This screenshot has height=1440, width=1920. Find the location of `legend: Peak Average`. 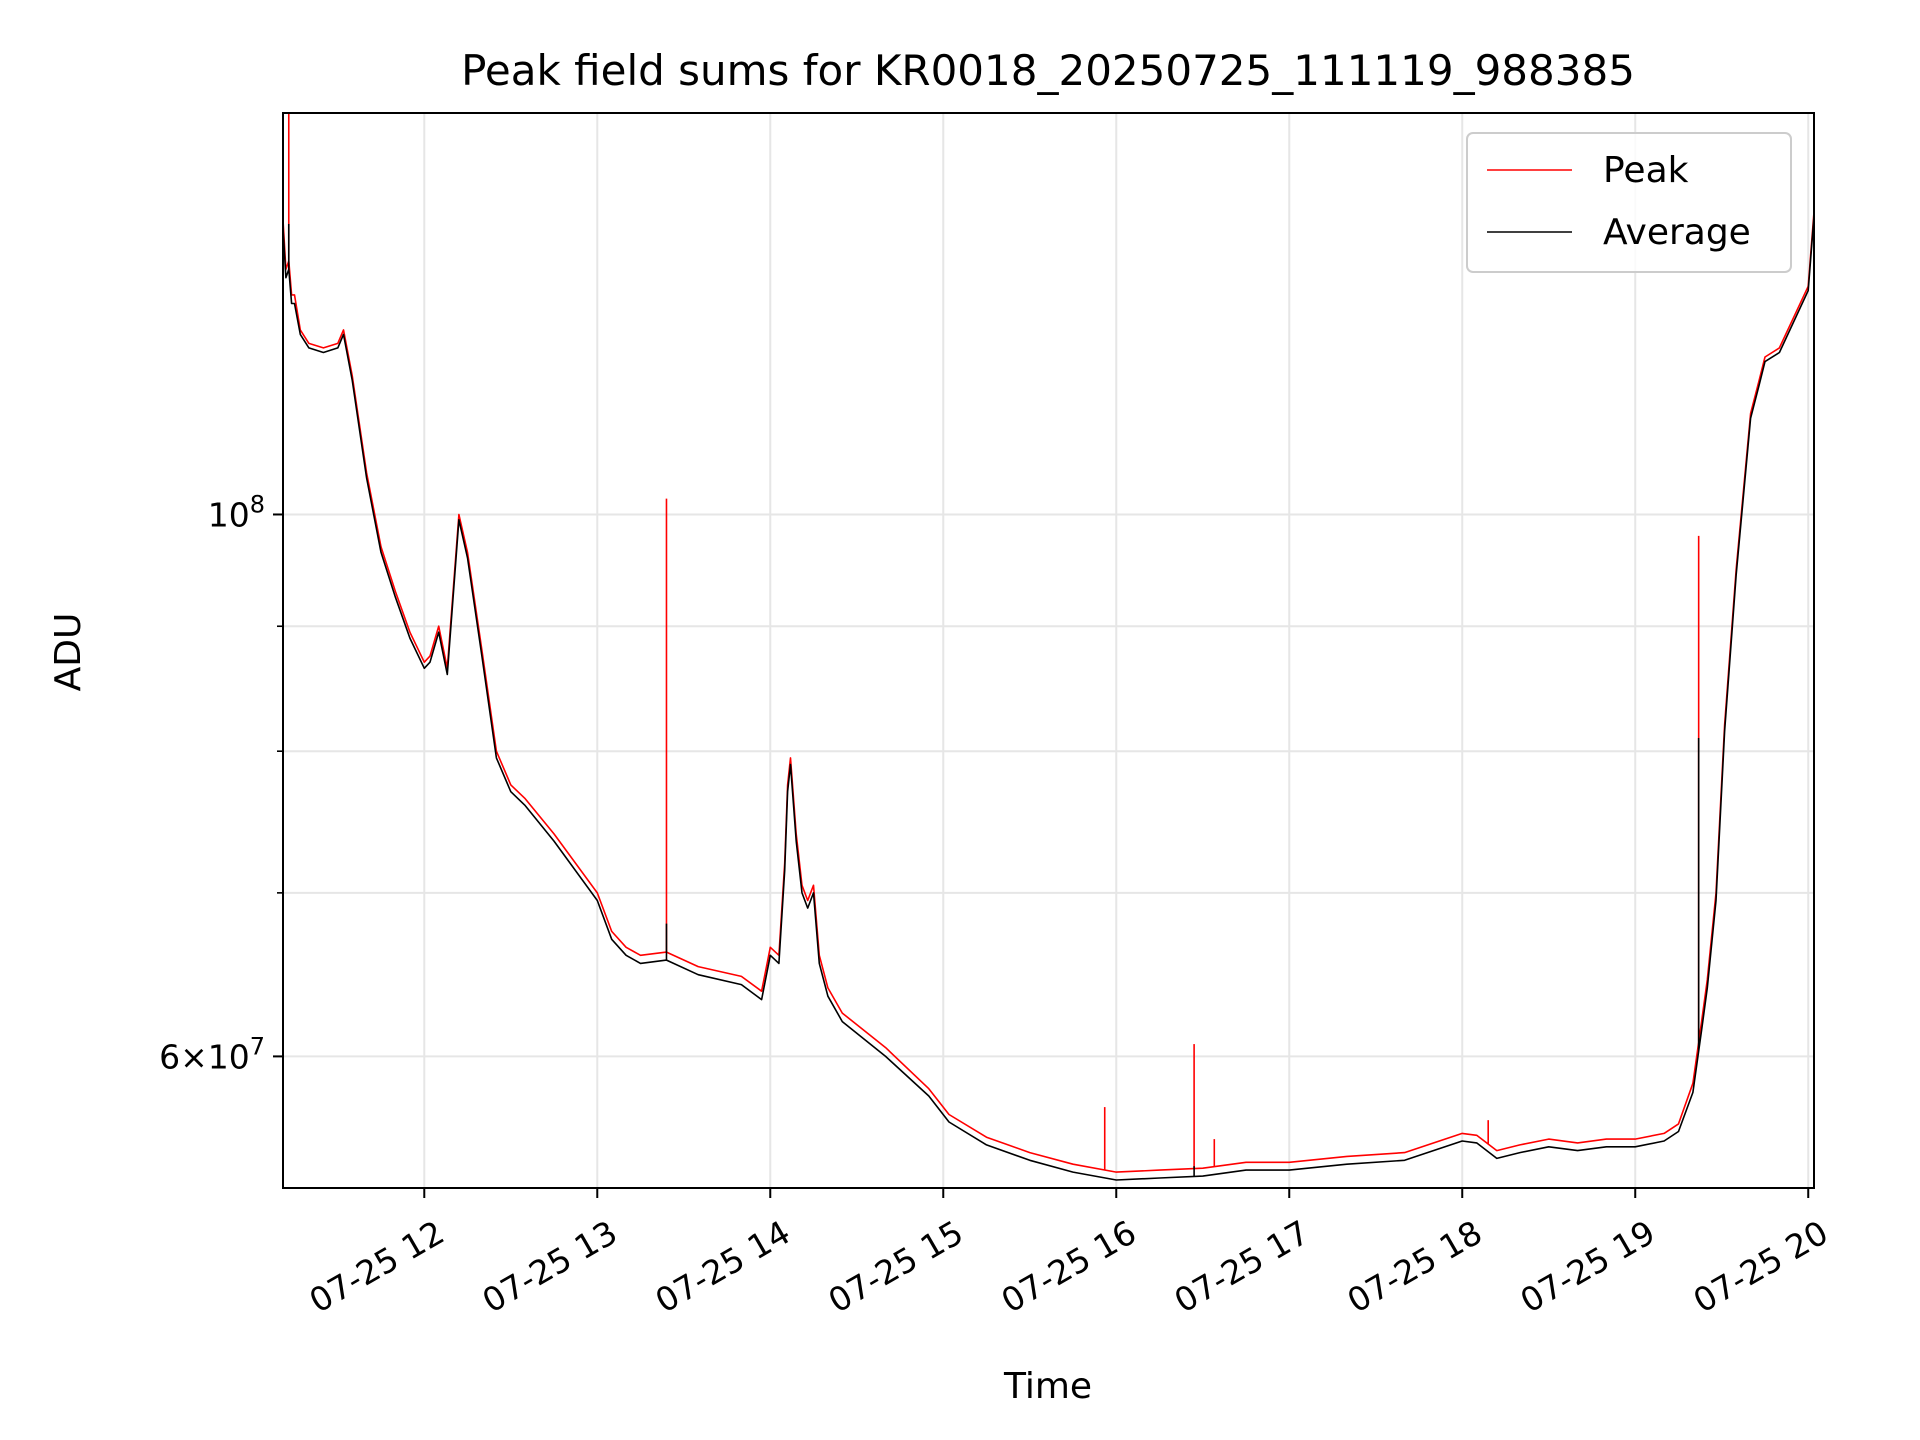

legend: Peak Average is located at coordinates (1629, 202).